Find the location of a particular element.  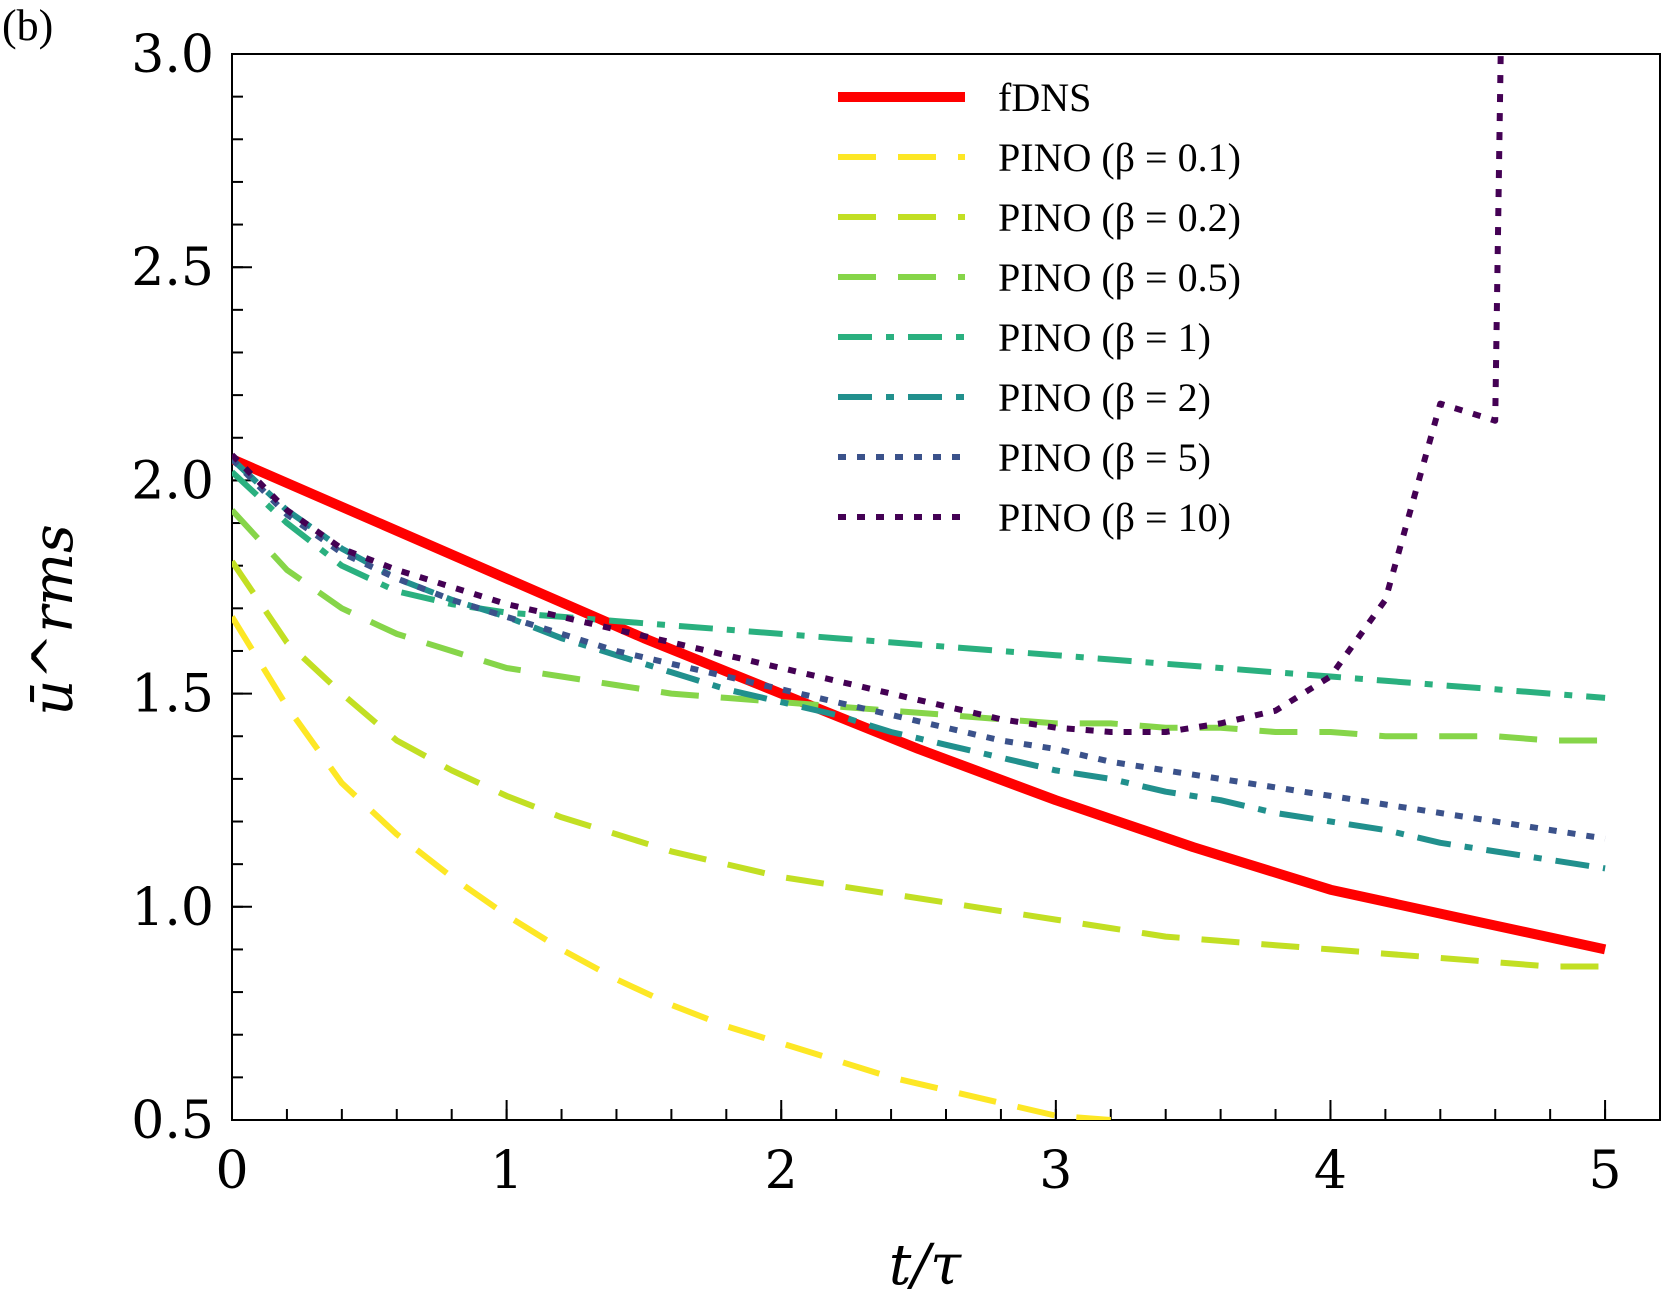

x-tick-label: 3 is located at coordinates (1055, 1171).